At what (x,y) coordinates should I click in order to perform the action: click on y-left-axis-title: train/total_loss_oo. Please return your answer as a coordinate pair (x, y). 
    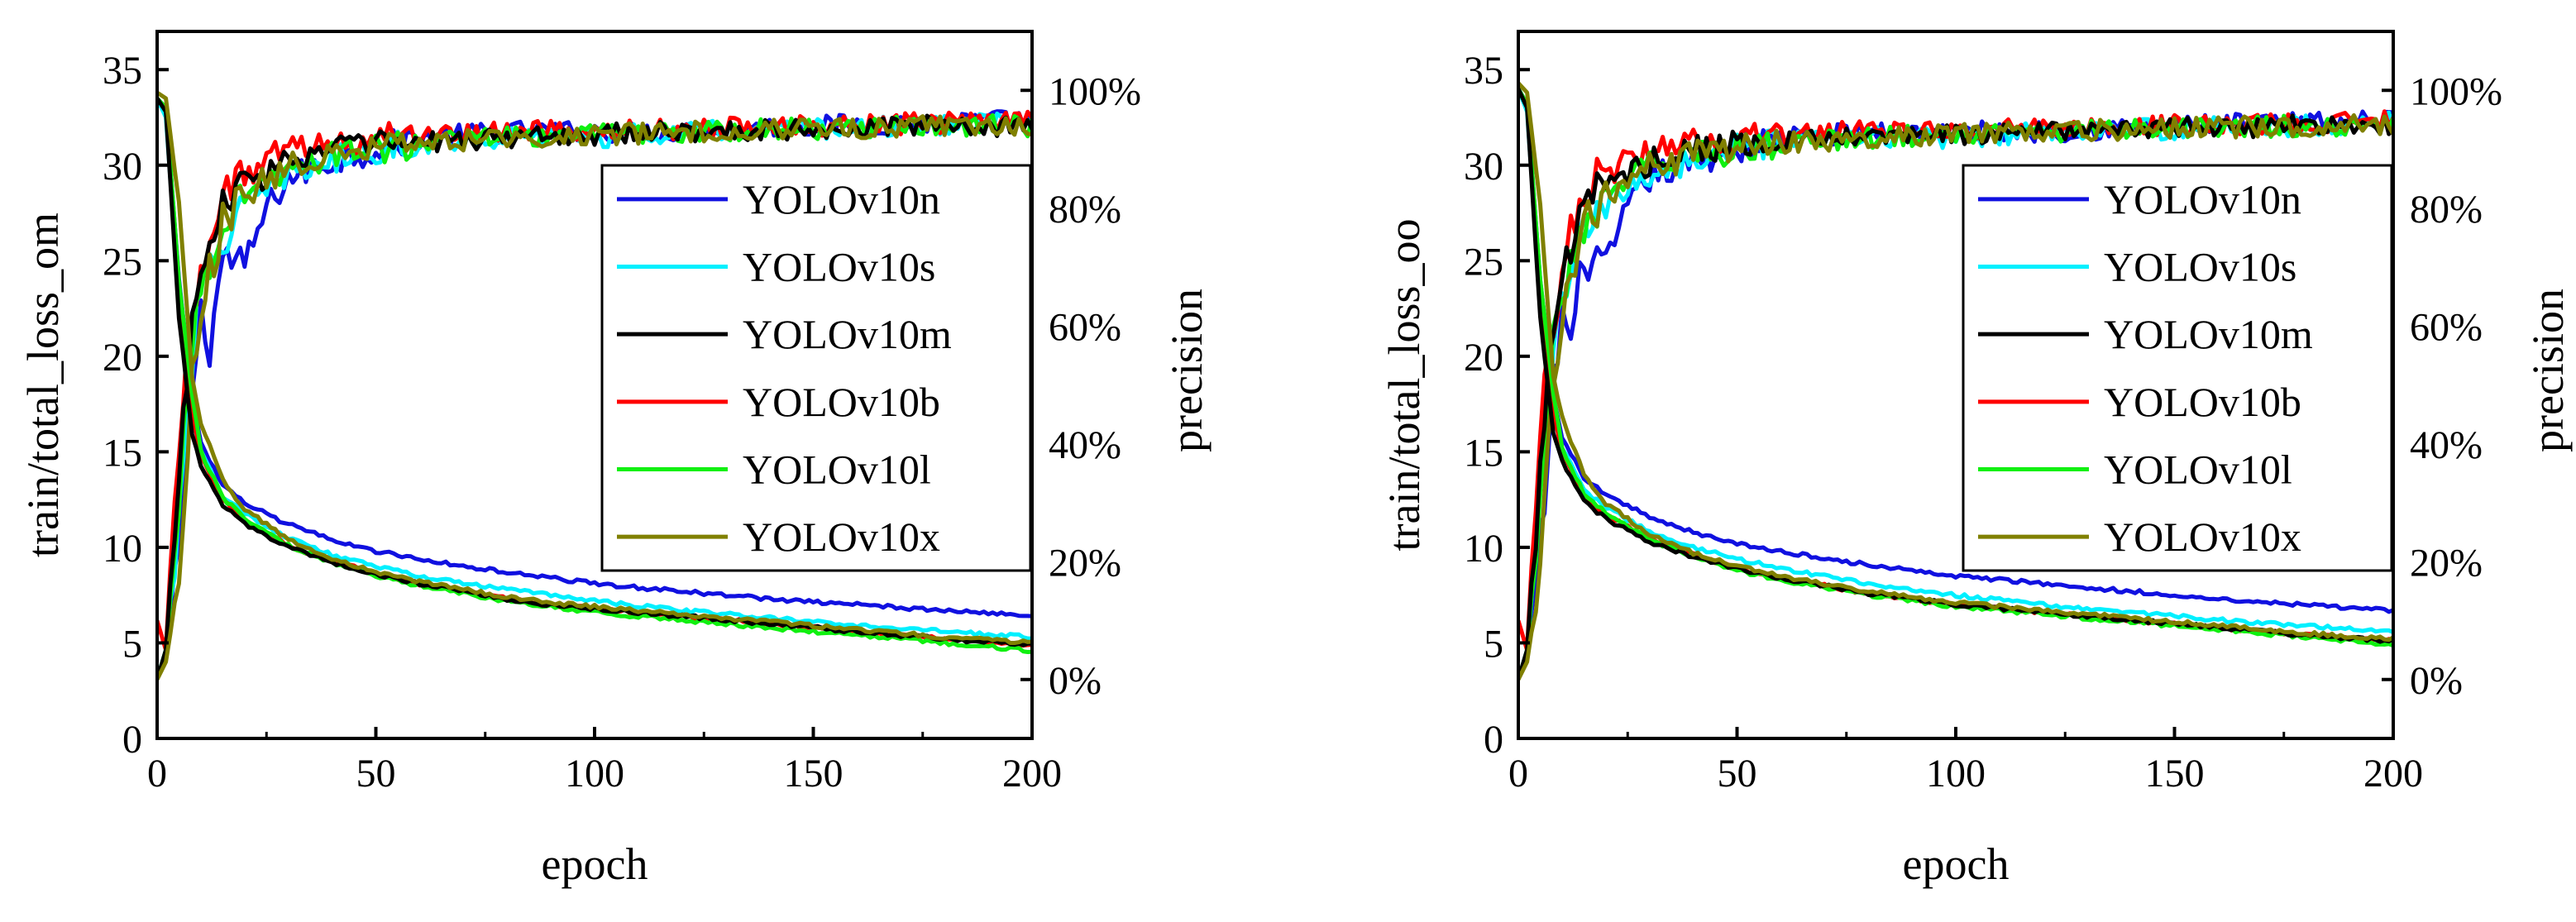
    Looking at the image, I should click on (1404, 385).